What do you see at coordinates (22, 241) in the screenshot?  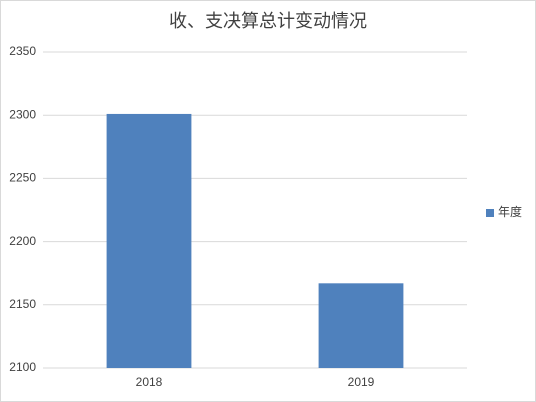 I see `y-tick-label: 2200` at bounding box center [22, 241].